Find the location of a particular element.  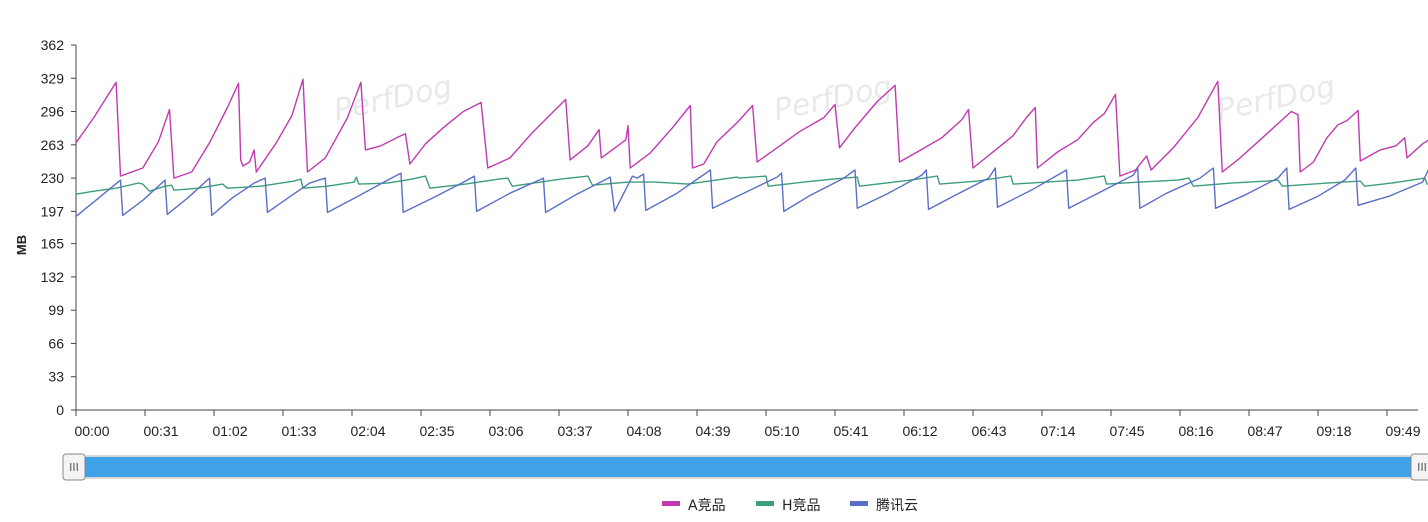

x-tick-label: 04:08 is located at coordinates (643, 431).